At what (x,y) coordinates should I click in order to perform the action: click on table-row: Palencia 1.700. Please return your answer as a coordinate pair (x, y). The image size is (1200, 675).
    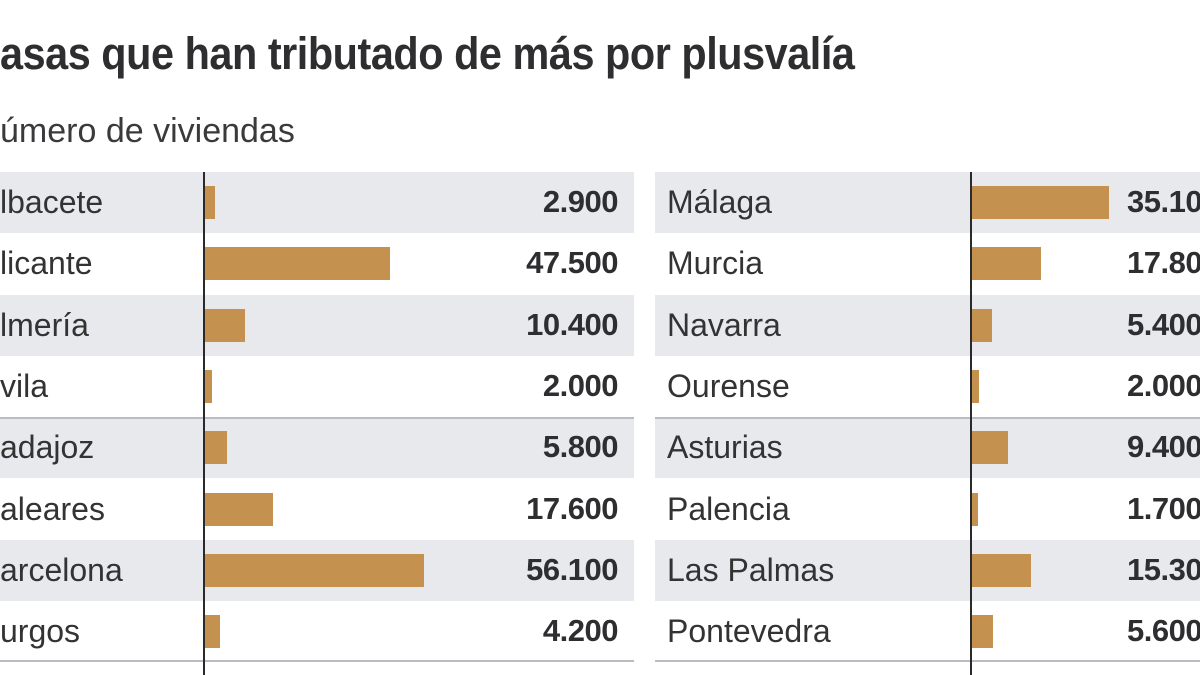
    Looking at the image, I should click on (927, 509).